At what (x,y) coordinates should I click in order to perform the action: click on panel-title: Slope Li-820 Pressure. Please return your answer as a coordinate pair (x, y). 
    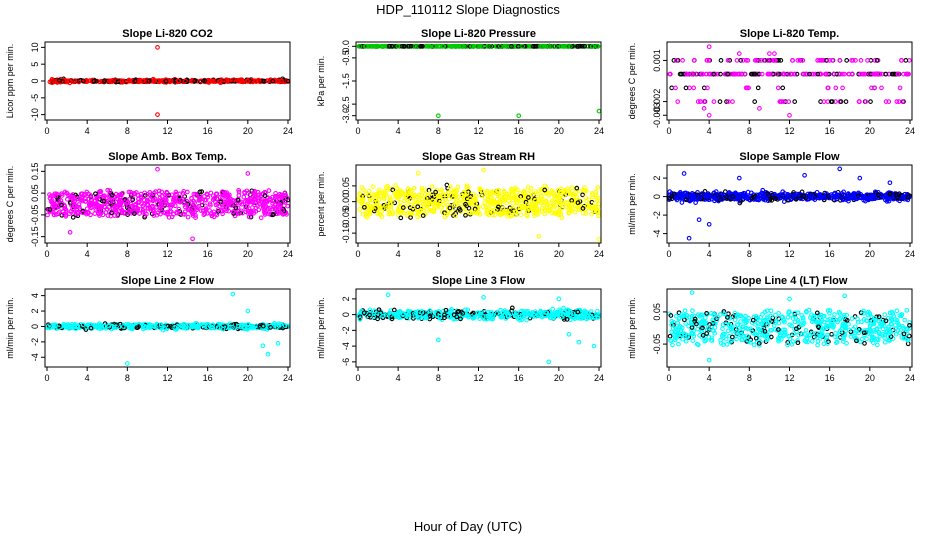
    Looking at the image, I should click on (478, 34).